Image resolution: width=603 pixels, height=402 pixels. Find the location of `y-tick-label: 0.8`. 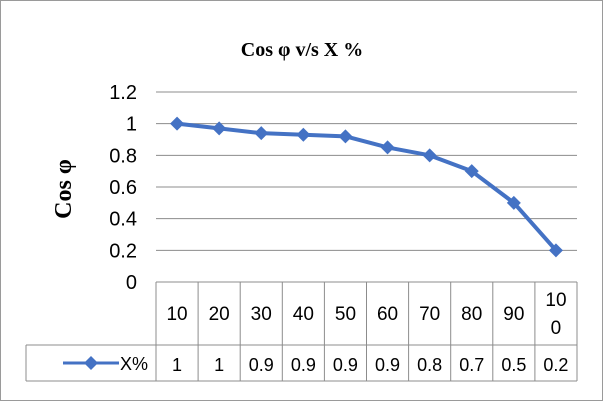

y-tick-label: 0.8 is located at coordinates (123, 156).